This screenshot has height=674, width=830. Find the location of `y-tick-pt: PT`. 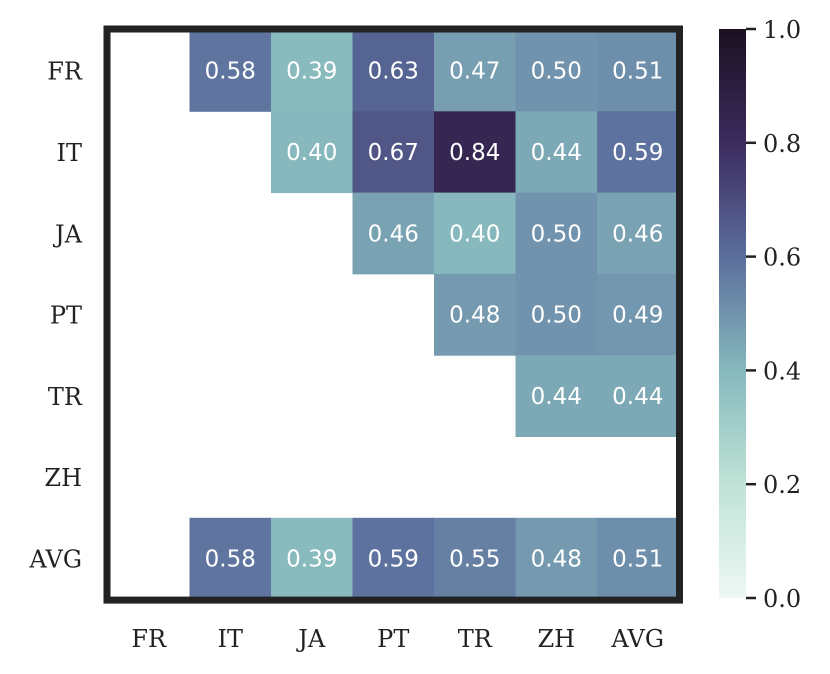

y-tick-pt: PT is located at coordinates (66, 316).